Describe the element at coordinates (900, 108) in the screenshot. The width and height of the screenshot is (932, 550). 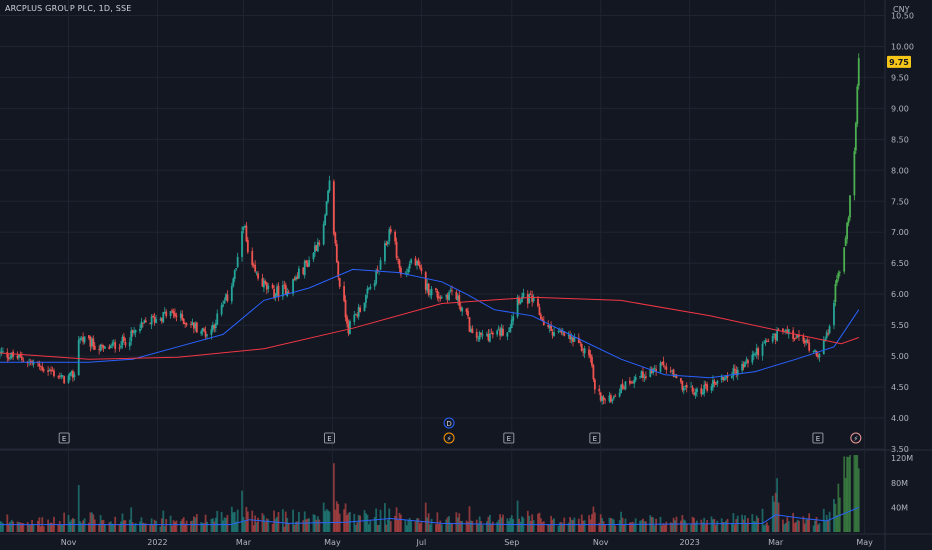
I see `y-tick-label: 9.00` at that location.